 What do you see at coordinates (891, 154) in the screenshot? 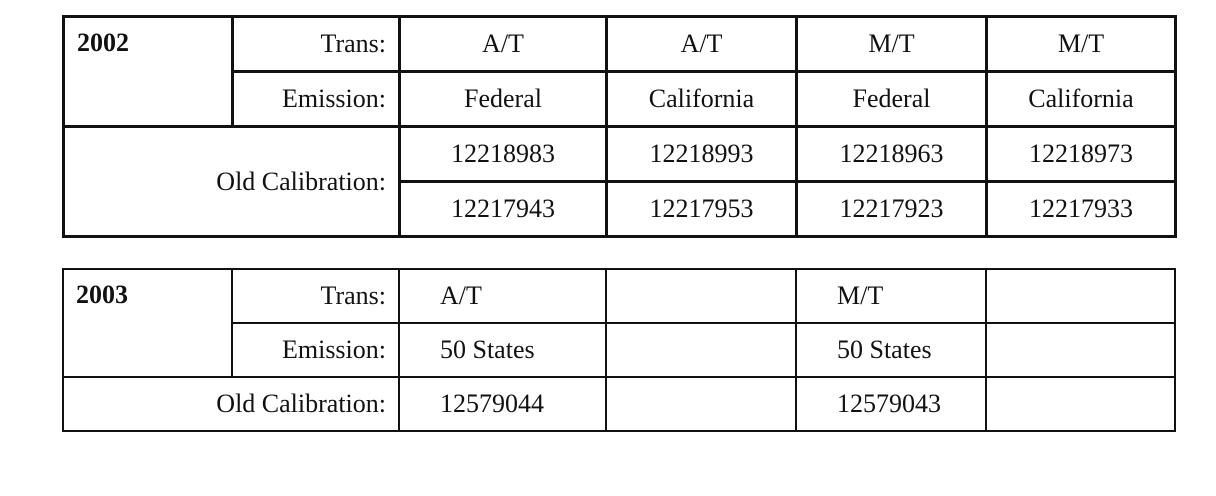
I see `calibration-cell: 12218963` at bounding box center [891, 154].